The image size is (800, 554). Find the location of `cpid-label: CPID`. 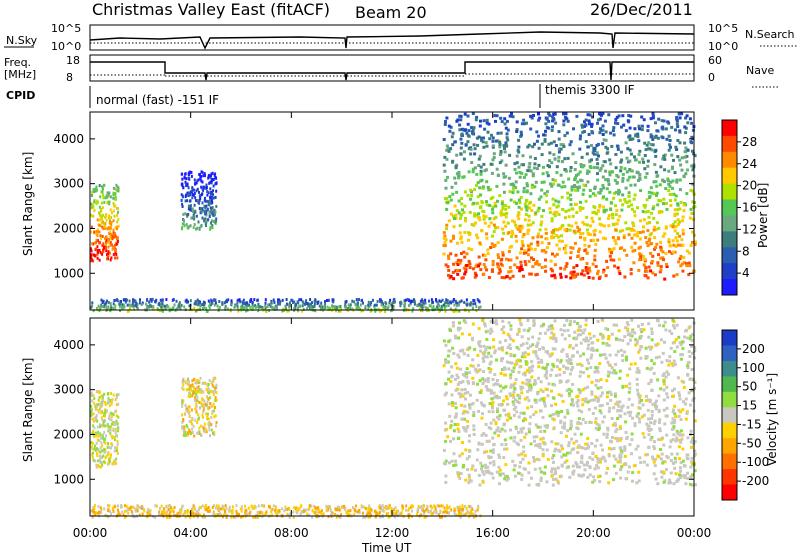

cpid-label: CPID is located at coordinates (20, 95).